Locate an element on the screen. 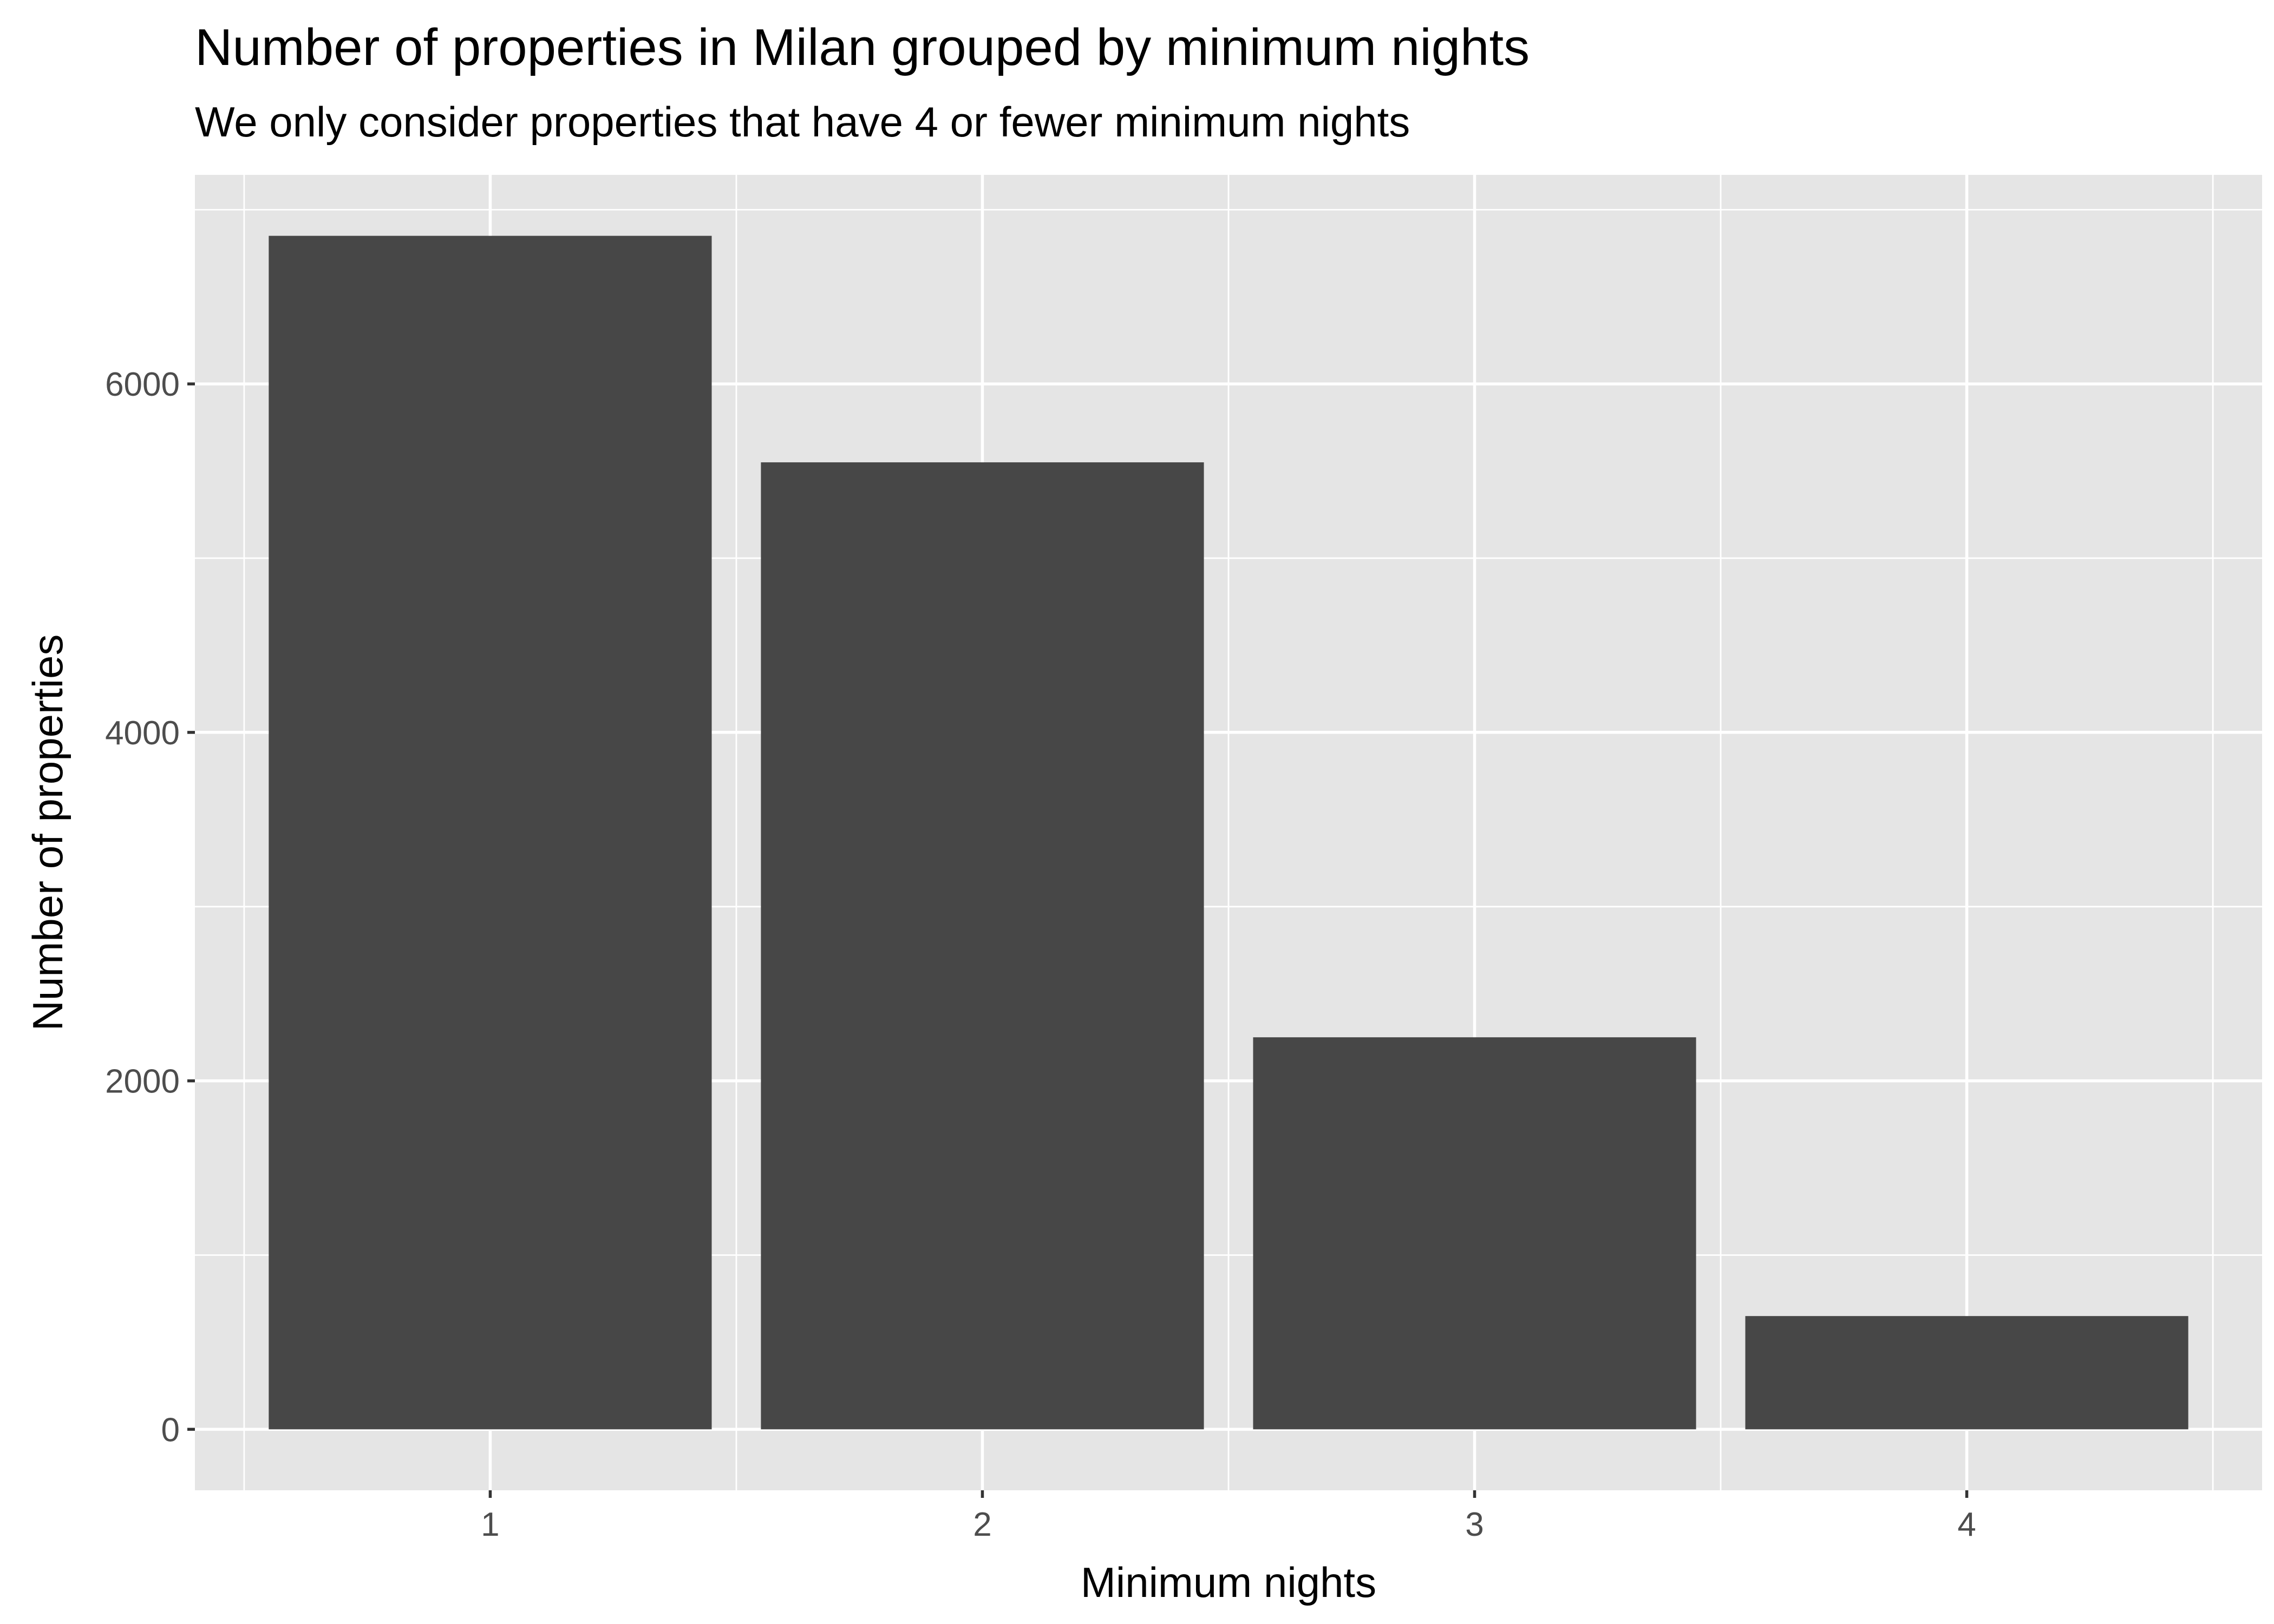 This screenshot has height=1624, width=2274. x-tick-label: 3 is located at coordinates (1475, 1525).